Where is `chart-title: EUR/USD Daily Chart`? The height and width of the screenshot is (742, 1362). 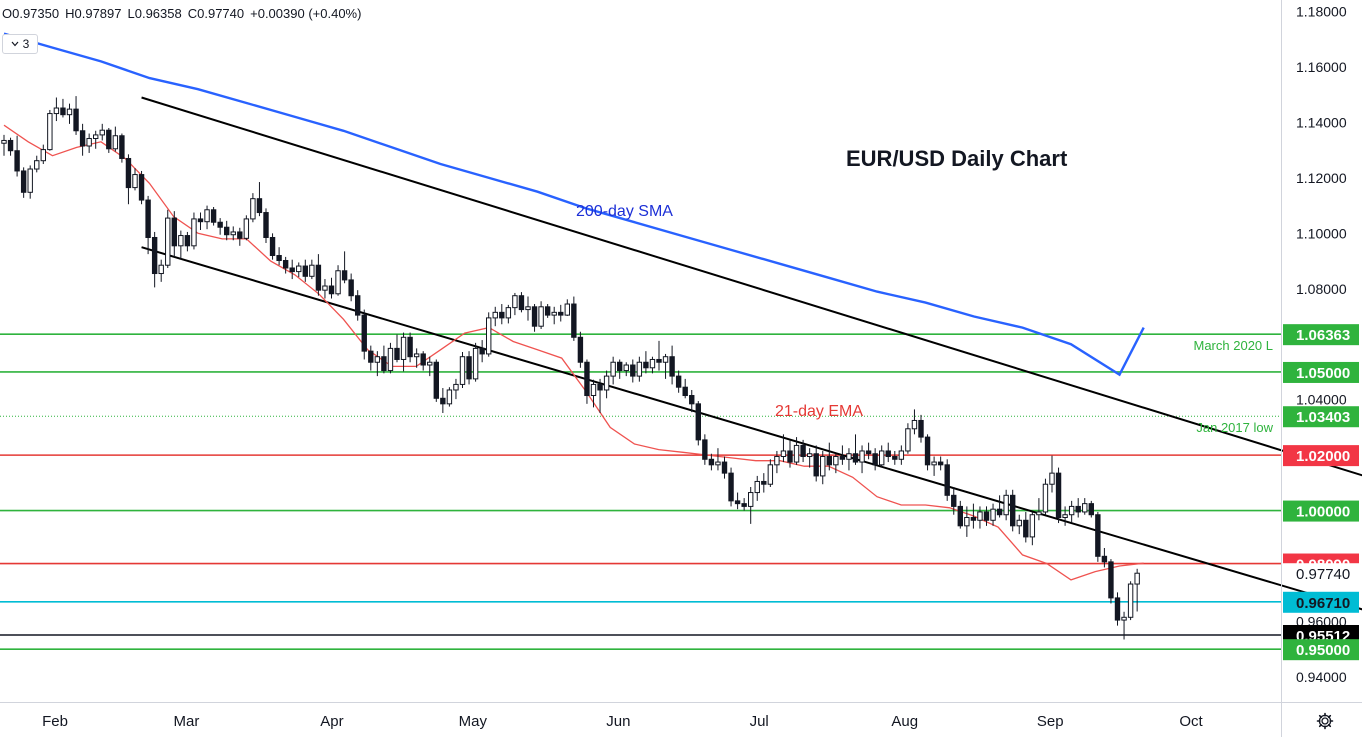
chart-title: EUR/USD Daily Chart is located at coordinates (957, 158).